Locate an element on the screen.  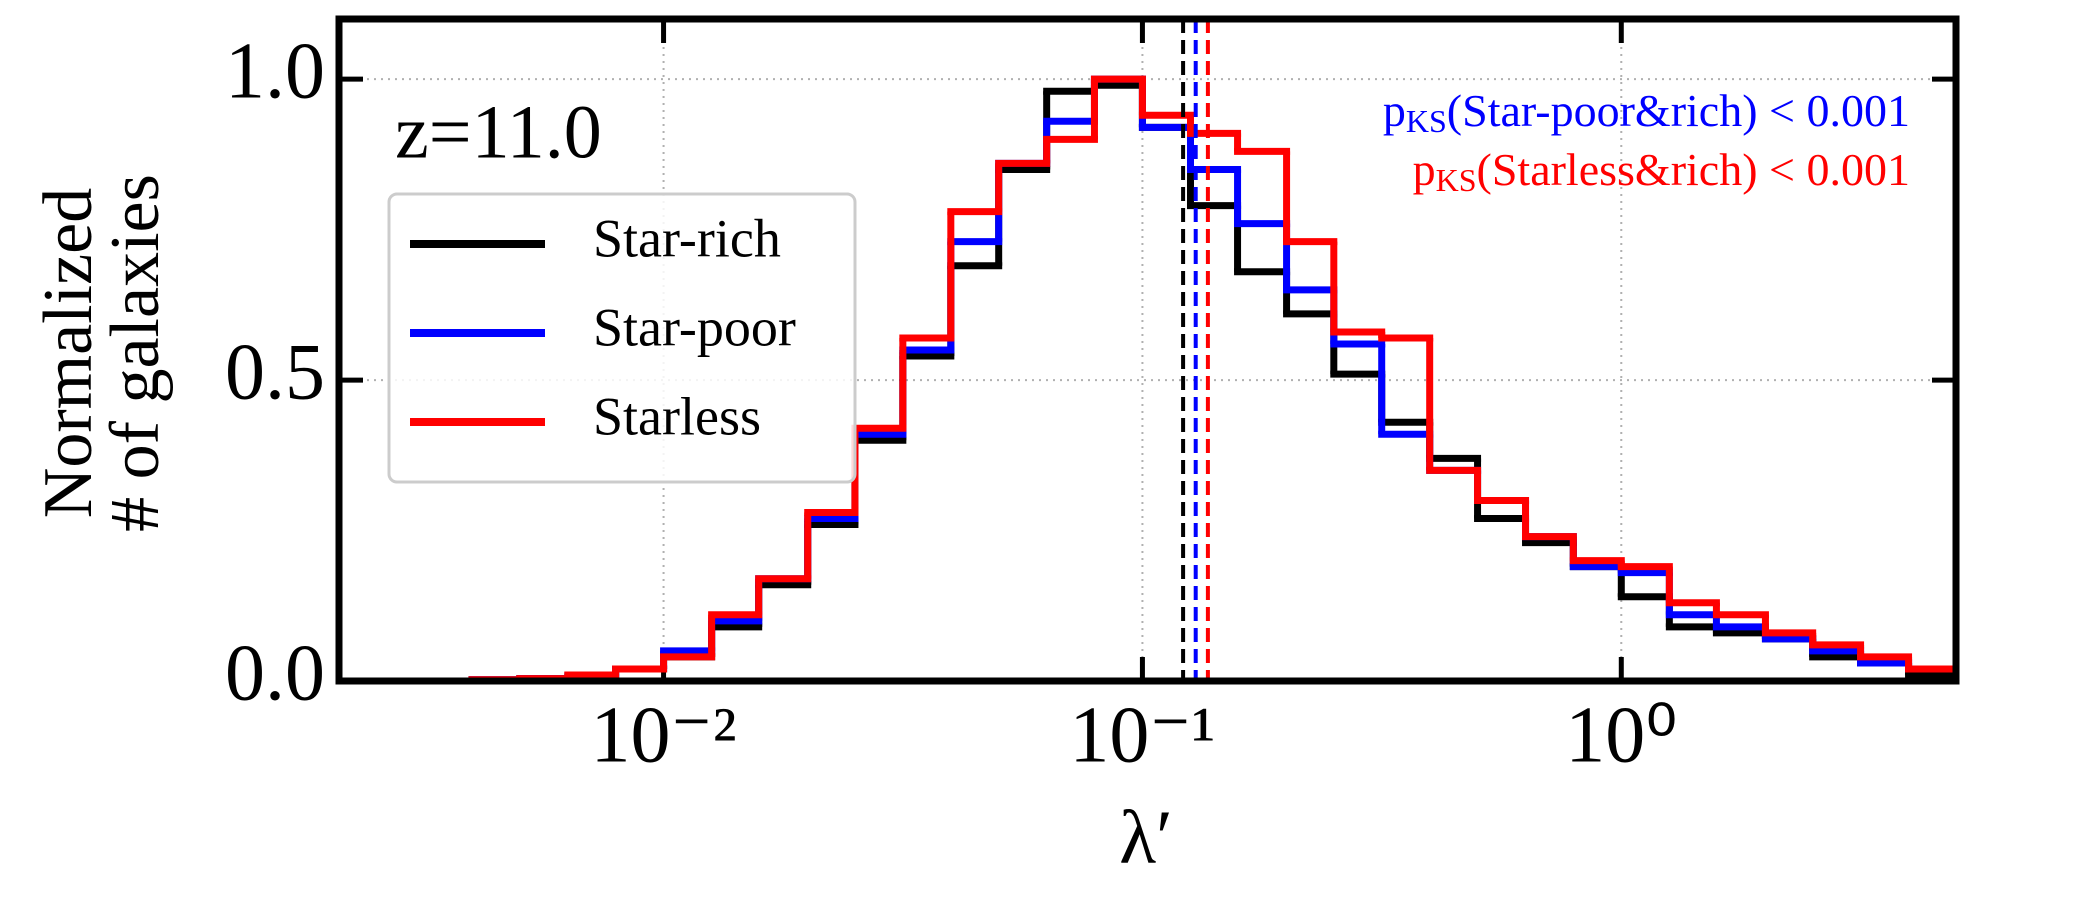
annotation: pKS(Starless&rich) < 0.001 is located at coordinates (1661, 171).